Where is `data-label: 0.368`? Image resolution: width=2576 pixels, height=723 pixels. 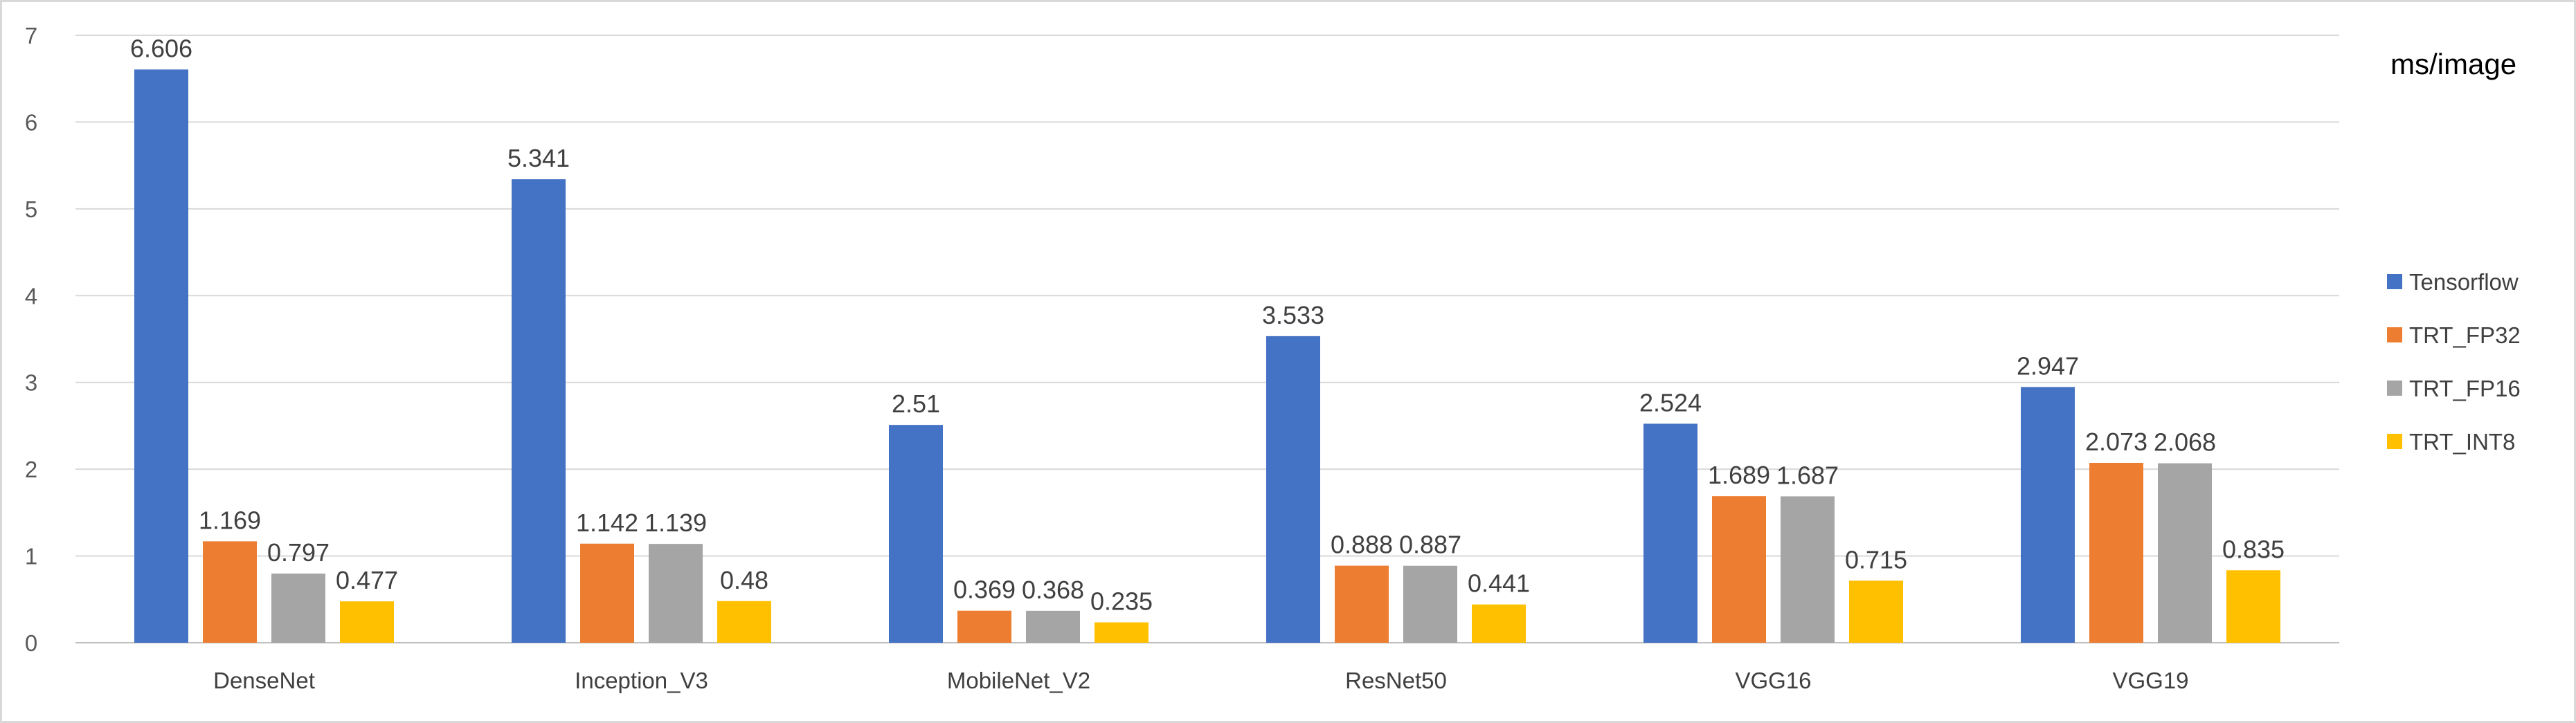 data-label: 0.368 is located at coordinates (1053, 590).